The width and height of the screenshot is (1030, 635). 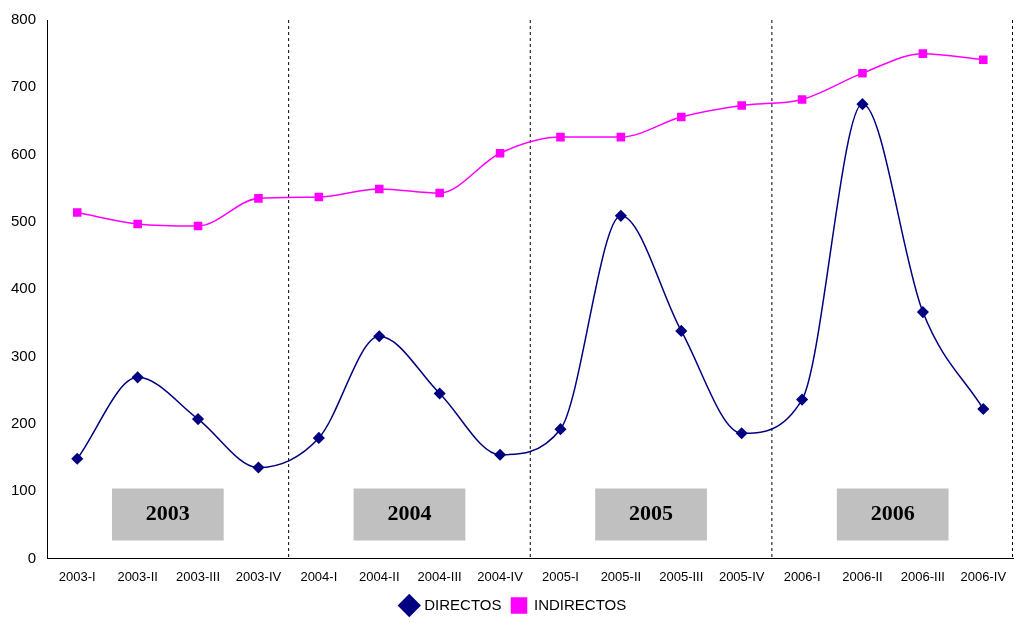 What do you see at coordinates (24, 355) in the screenshot?
I see `y-tick-label: 300` at bounding box center [24, 355].